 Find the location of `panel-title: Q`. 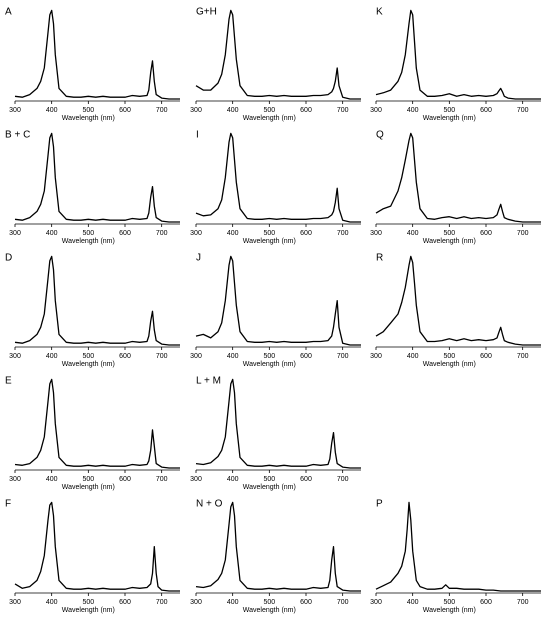

panel-title: Q is located at coordinates (380, 135).